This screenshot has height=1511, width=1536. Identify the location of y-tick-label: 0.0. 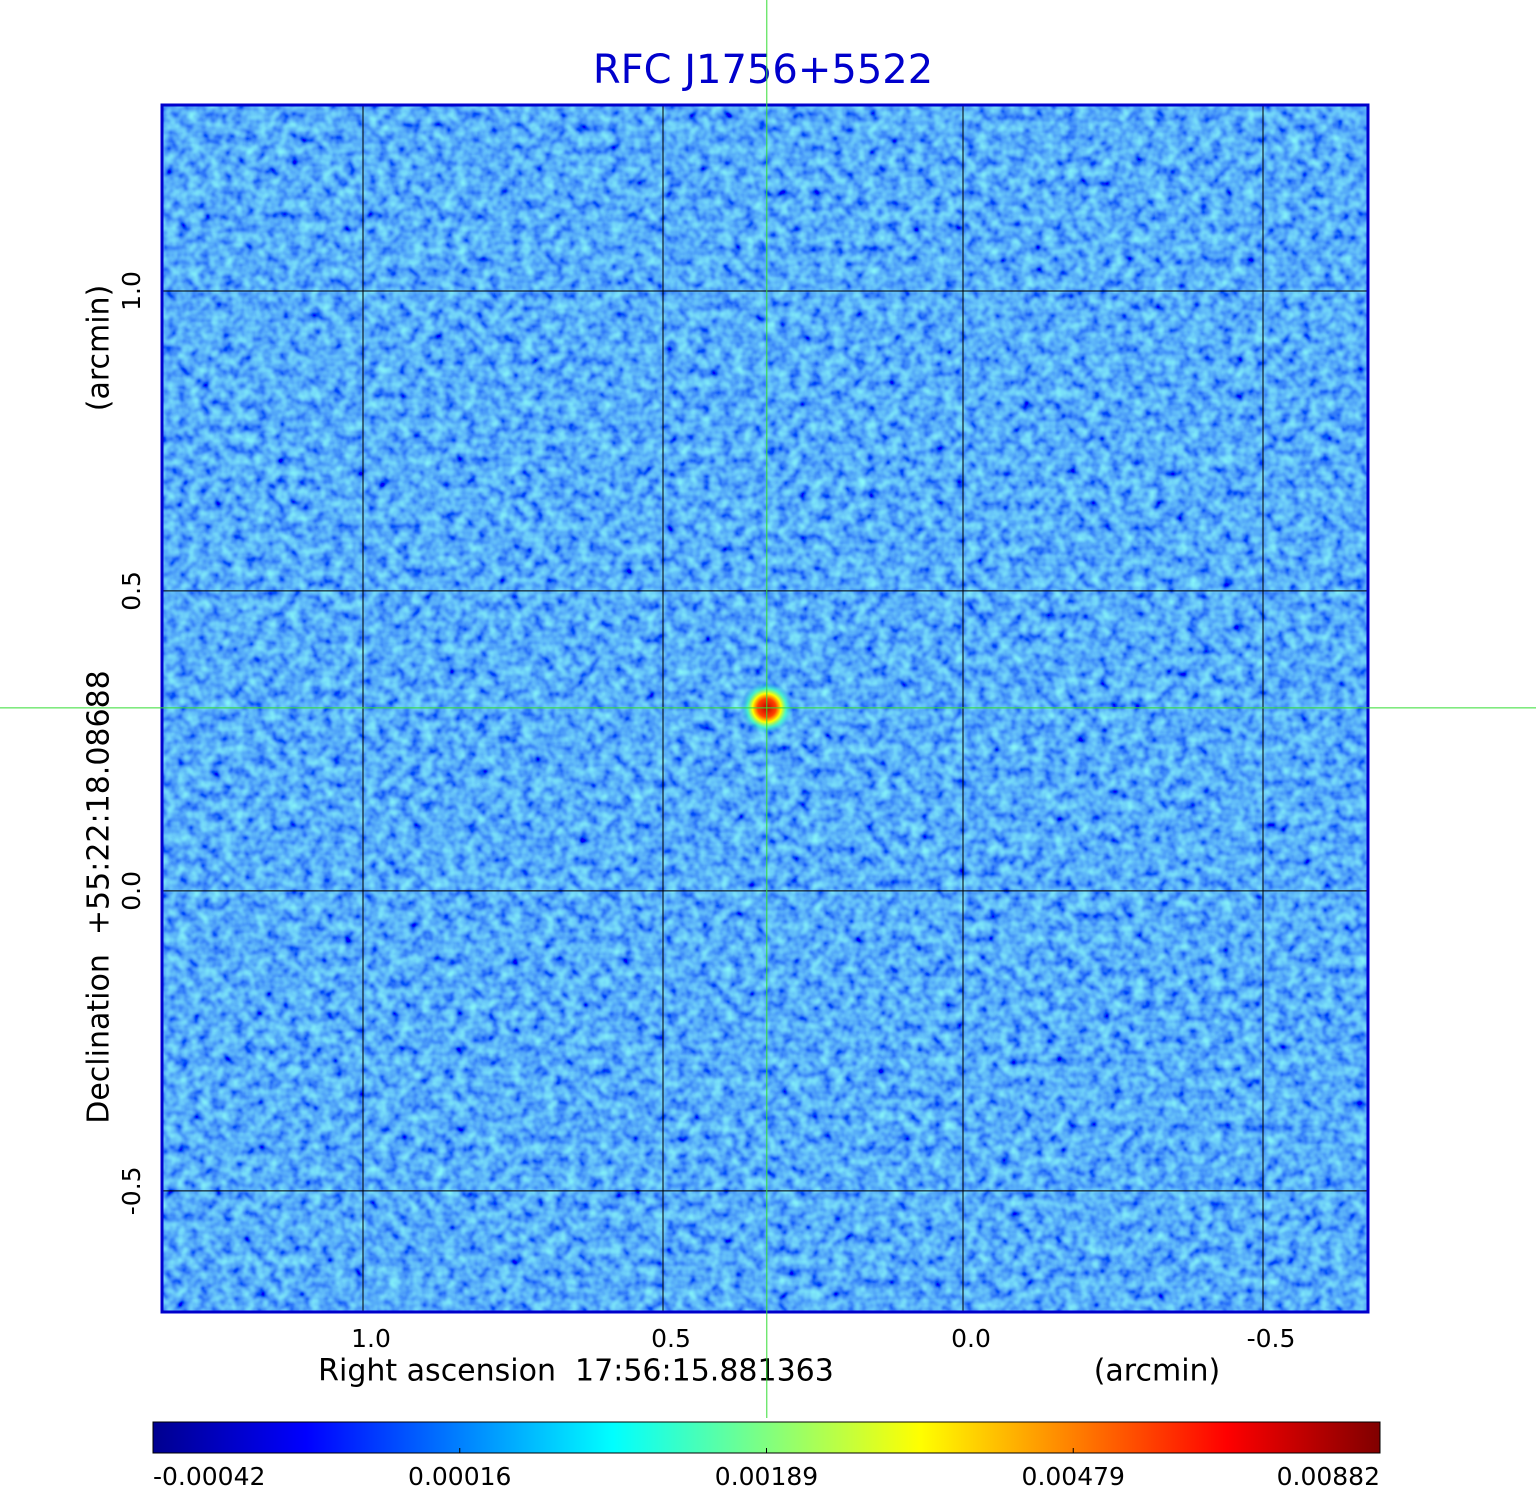
(131, 891).